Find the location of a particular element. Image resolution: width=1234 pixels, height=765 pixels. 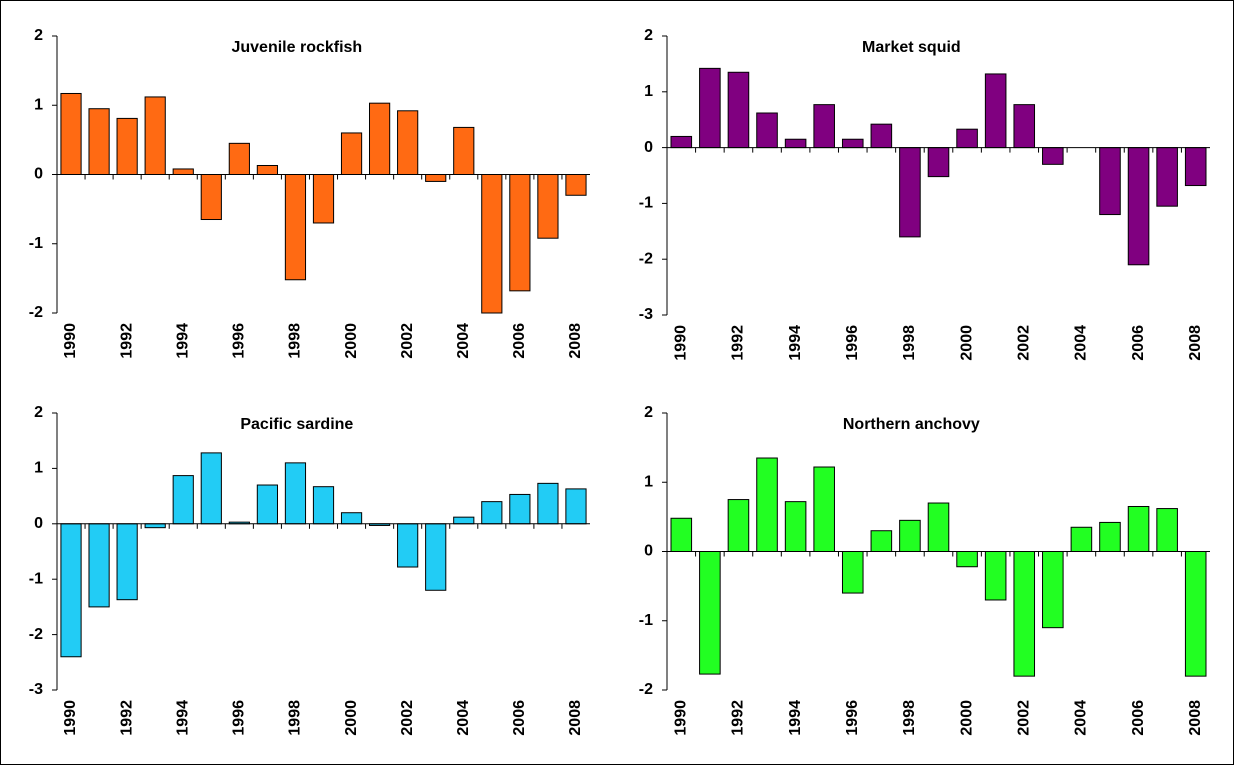

panel-title: Juvenile rockfish is located at coordinates (296, 47).